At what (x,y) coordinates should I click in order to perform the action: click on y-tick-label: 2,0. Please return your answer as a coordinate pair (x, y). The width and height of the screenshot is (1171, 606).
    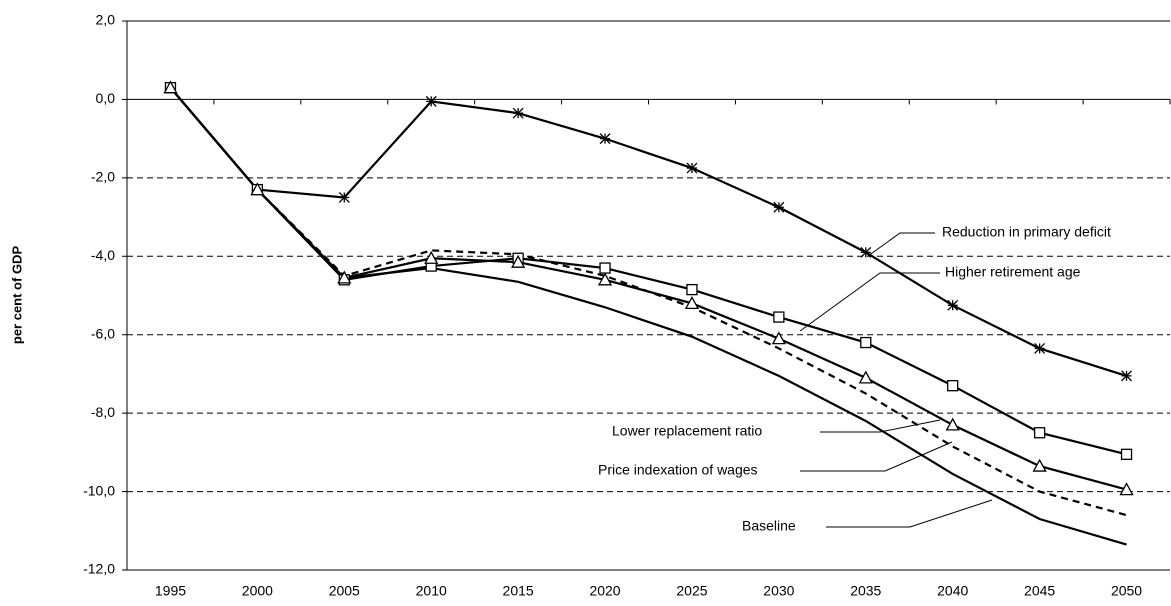
    Looking at the image, I should click on (106, 20).